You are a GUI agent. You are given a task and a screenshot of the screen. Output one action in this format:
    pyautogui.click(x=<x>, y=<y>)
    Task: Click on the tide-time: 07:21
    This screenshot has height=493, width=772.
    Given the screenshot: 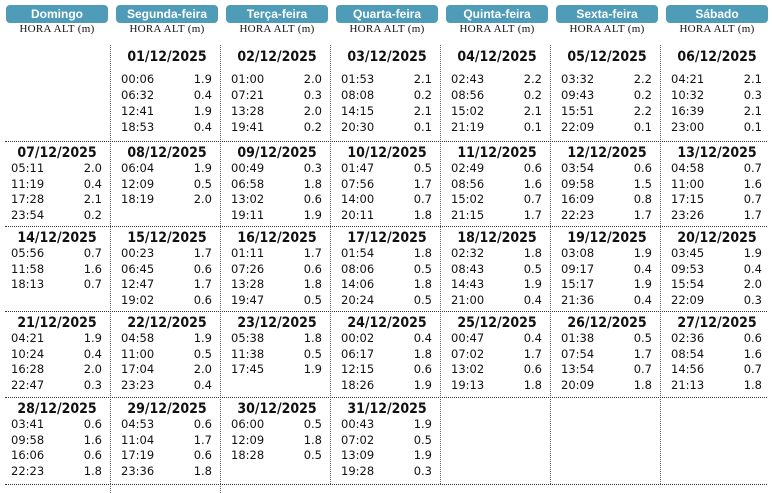 What is the action you would take?
    pyautogui.click(x=248, y=95)
    